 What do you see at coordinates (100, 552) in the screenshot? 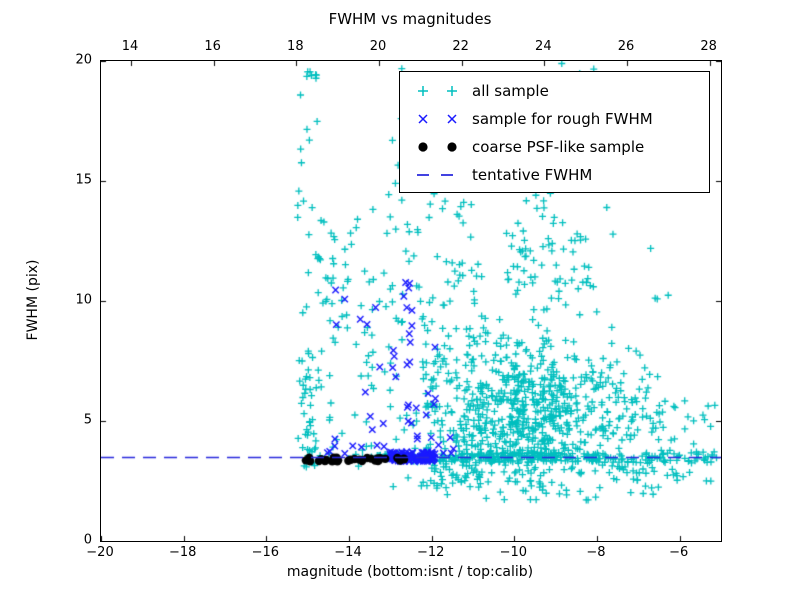
I see `x-bottom-tick-label: −20` at bounding box center [100, 552].